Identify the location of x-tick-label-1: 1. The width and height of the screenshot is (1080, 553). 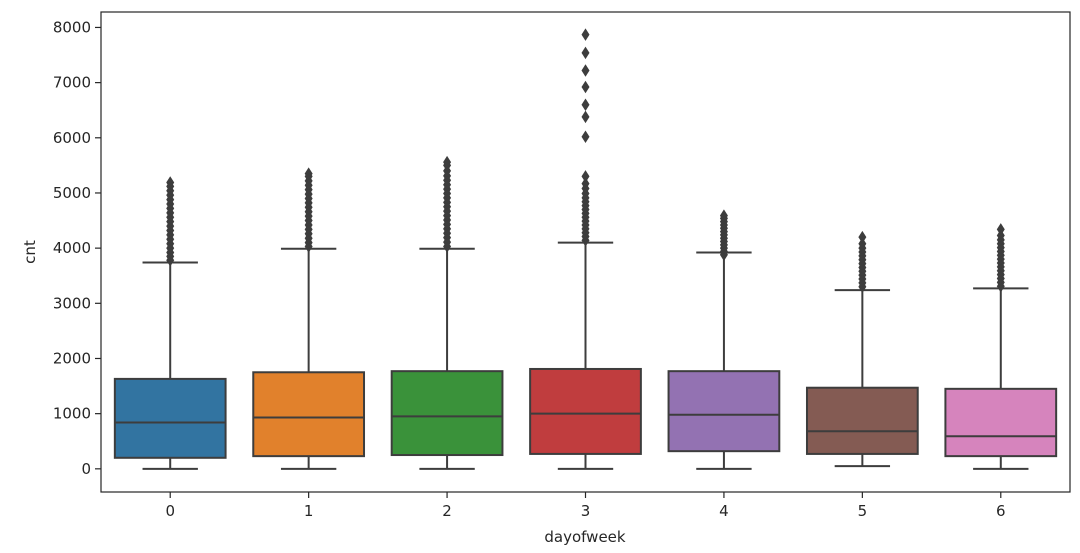
(309, 511).